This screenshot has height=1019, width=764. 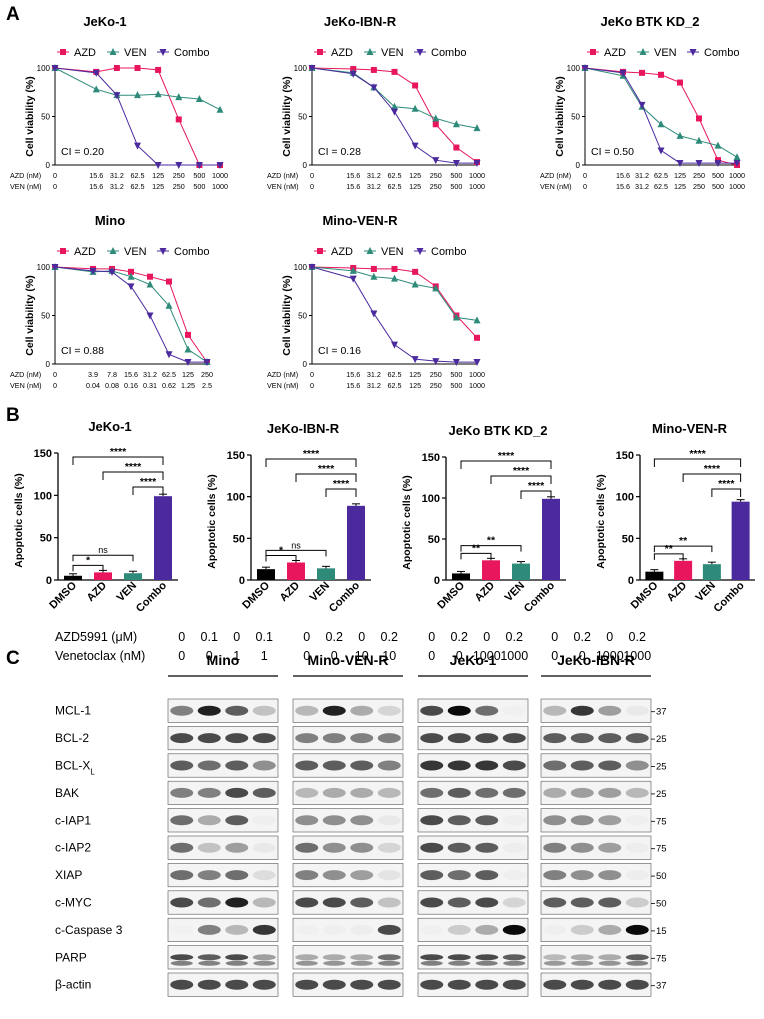 What do you see at coordinates (661, 712) in the screenshot?
I see `molecular-weight-marker: 37` at bounding box center [661, 712].